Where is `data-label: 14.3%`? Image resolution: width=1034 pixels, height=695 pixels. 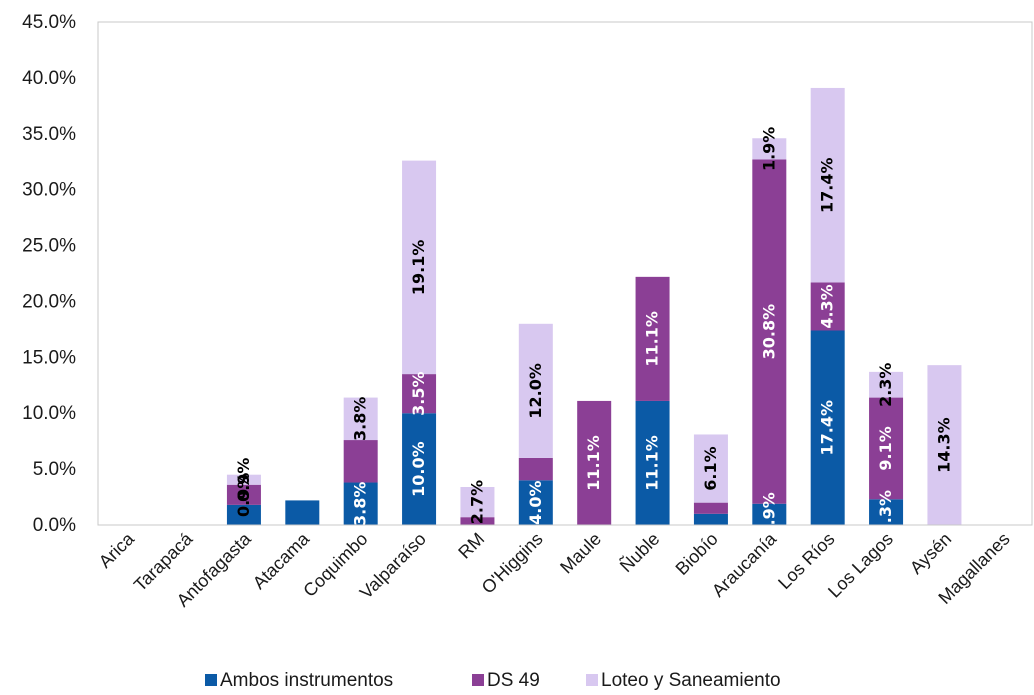 data-label: 14.3% is located at coordinates (943, 445).